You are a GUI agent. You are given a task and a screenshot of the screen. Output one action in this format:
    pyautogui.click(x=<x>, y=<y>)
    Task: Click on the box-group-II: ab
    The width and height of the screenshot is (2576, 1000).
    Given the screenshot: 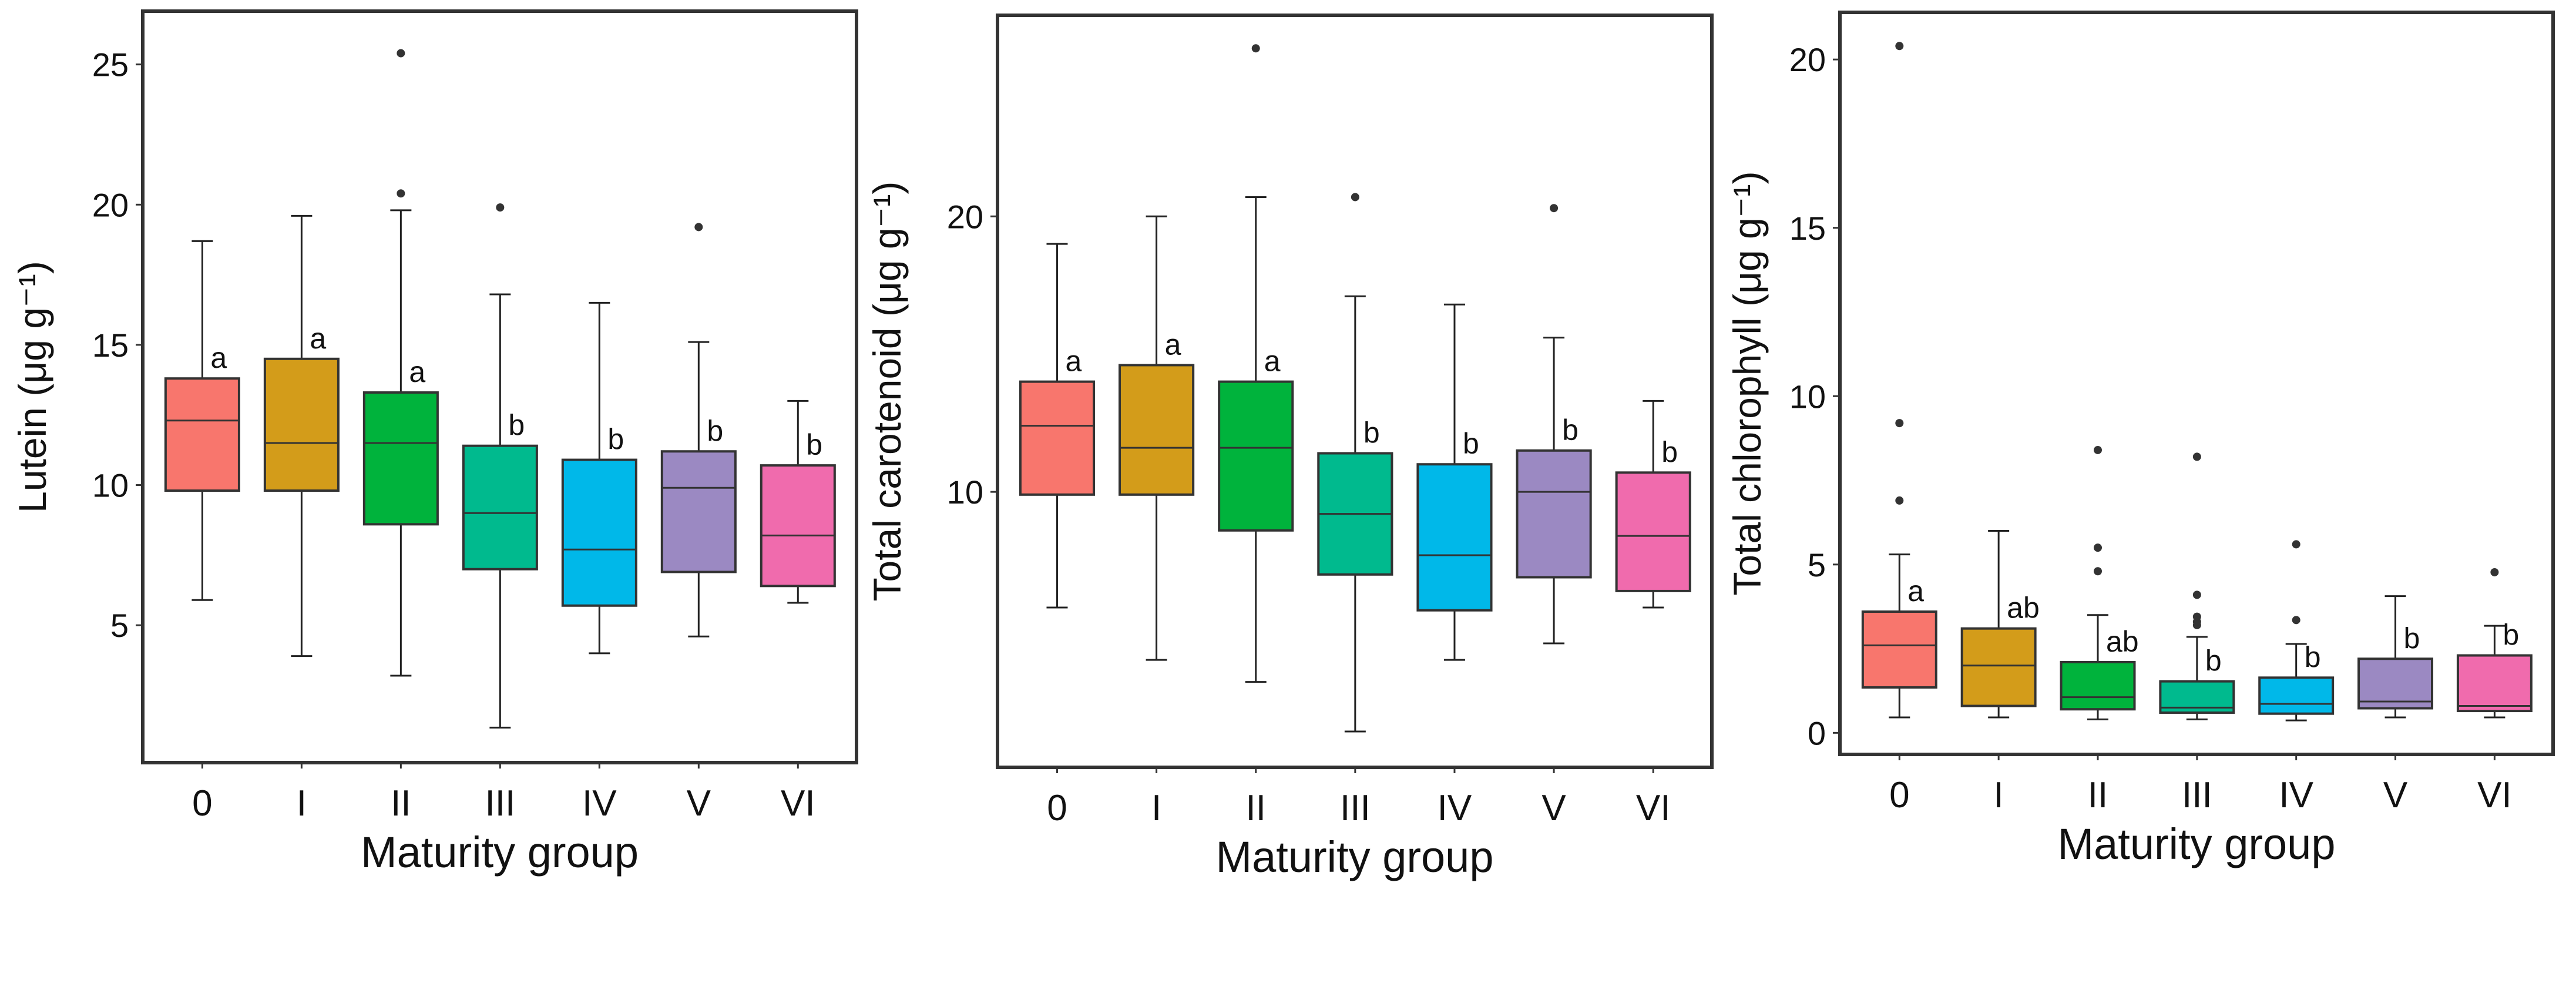 What is the action you would take?
    pyautogui.click(x=2099, y=582)
    